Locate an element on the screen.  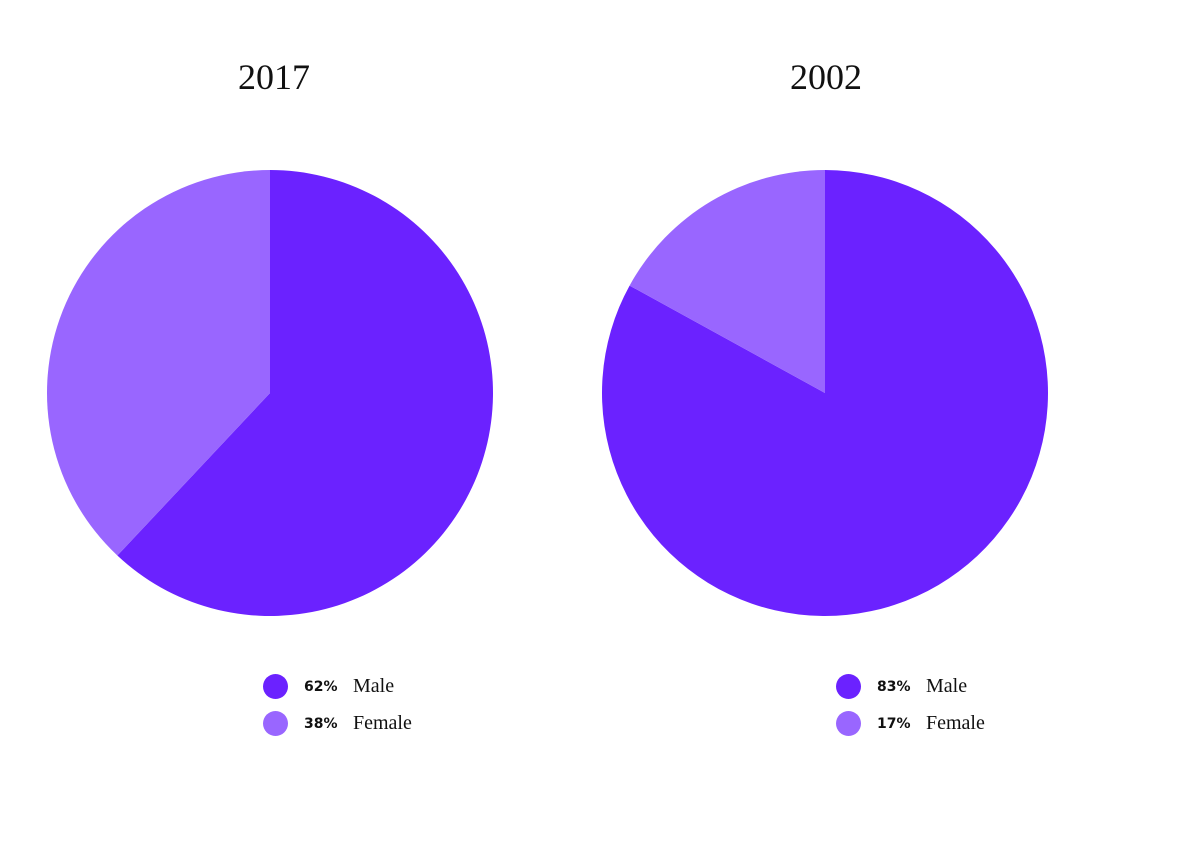
legend-percent: 83% is located at coordinates (894, 686).